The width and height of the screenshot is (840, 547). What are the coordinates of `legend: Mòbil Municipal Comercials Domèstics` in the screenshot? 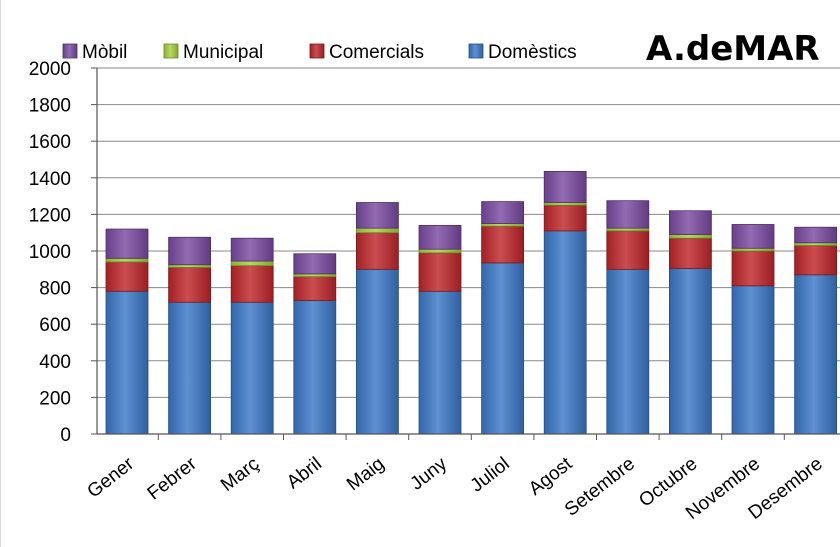 It's located at (319, 52).